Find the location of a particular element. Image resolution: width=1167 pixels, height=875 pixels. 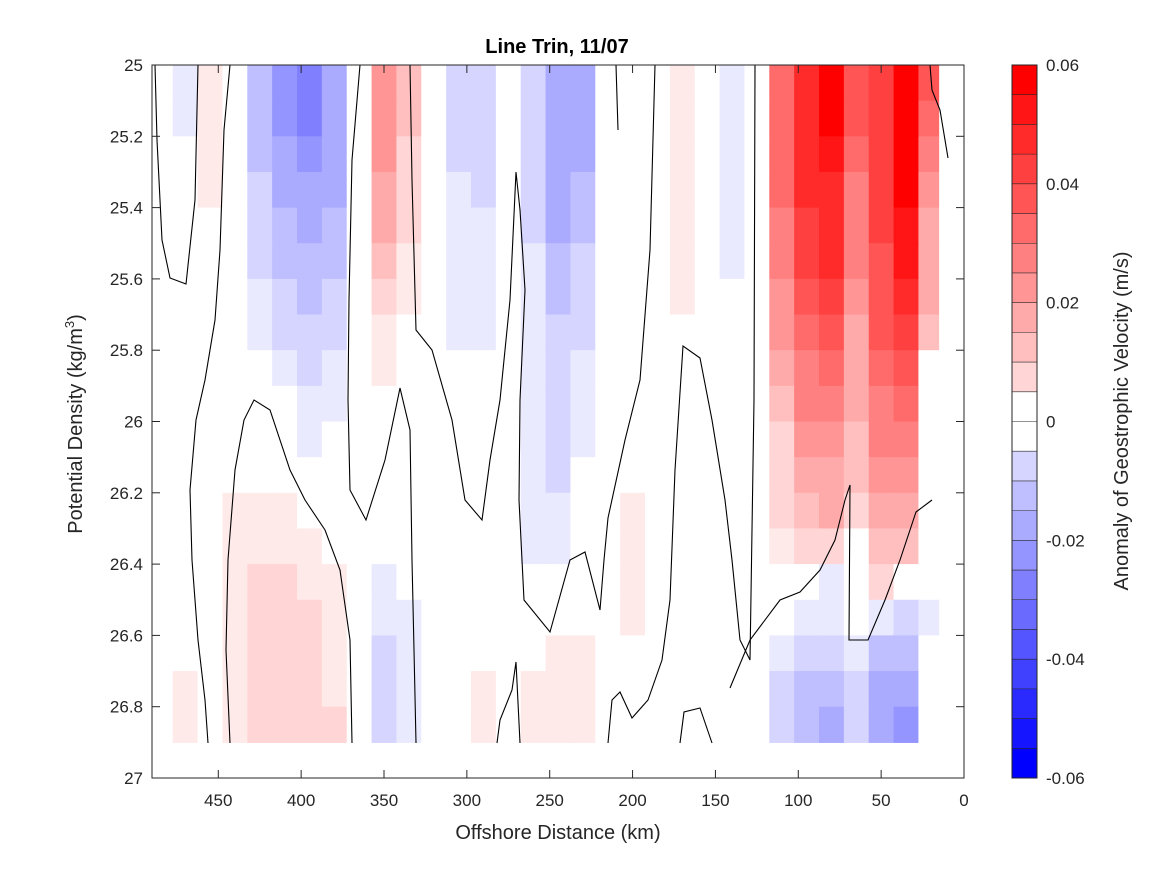

x-tick-label: 0 is located at coordinates (963, 800).